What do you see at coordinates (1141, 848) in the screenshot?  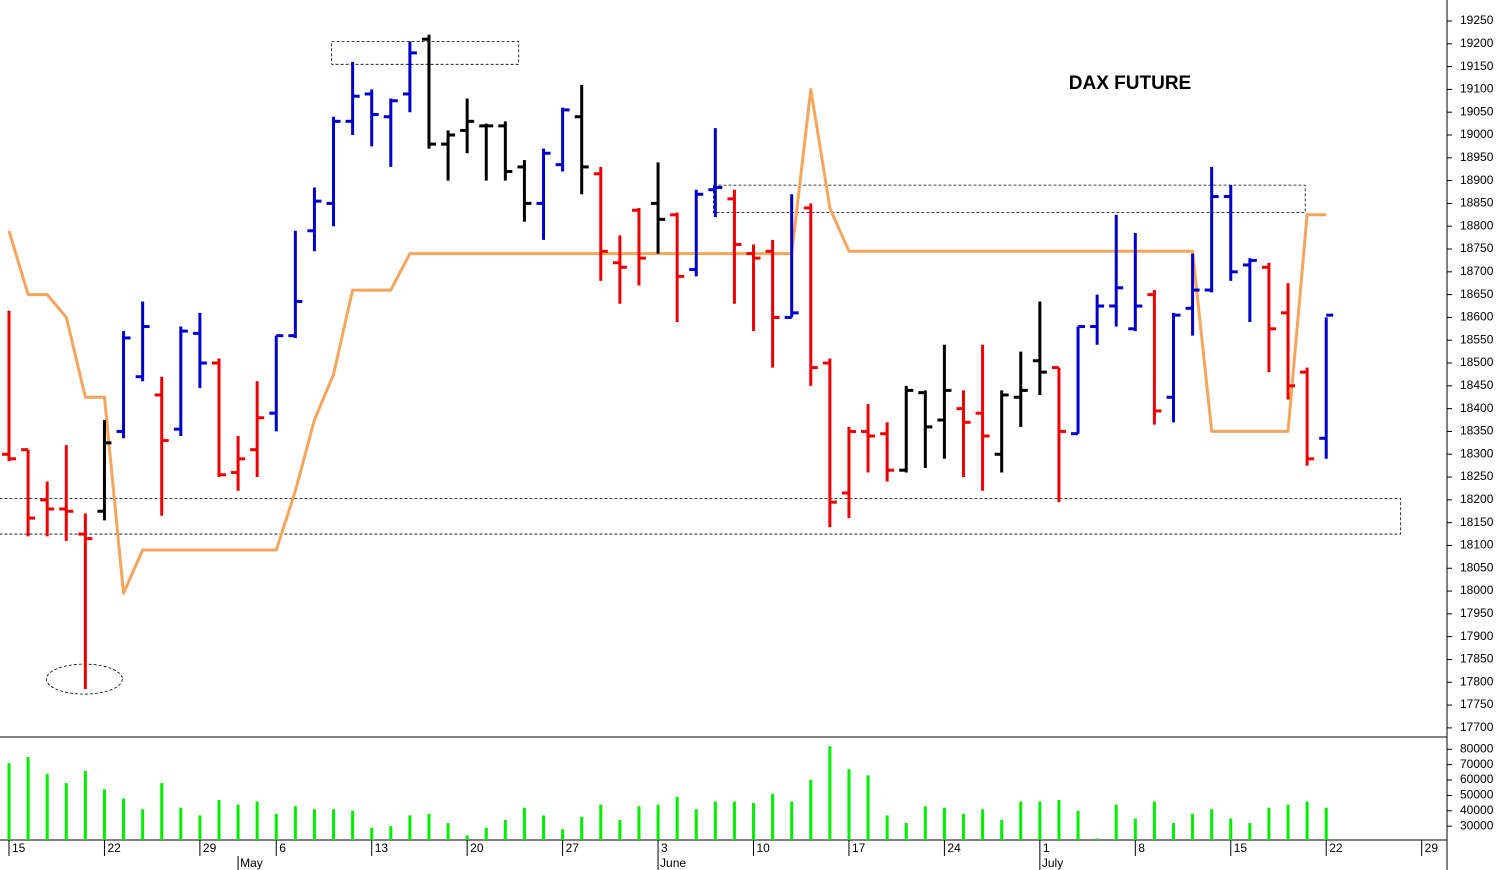 I see `x-tick-label: 8` at bounding box center [1141, 848].